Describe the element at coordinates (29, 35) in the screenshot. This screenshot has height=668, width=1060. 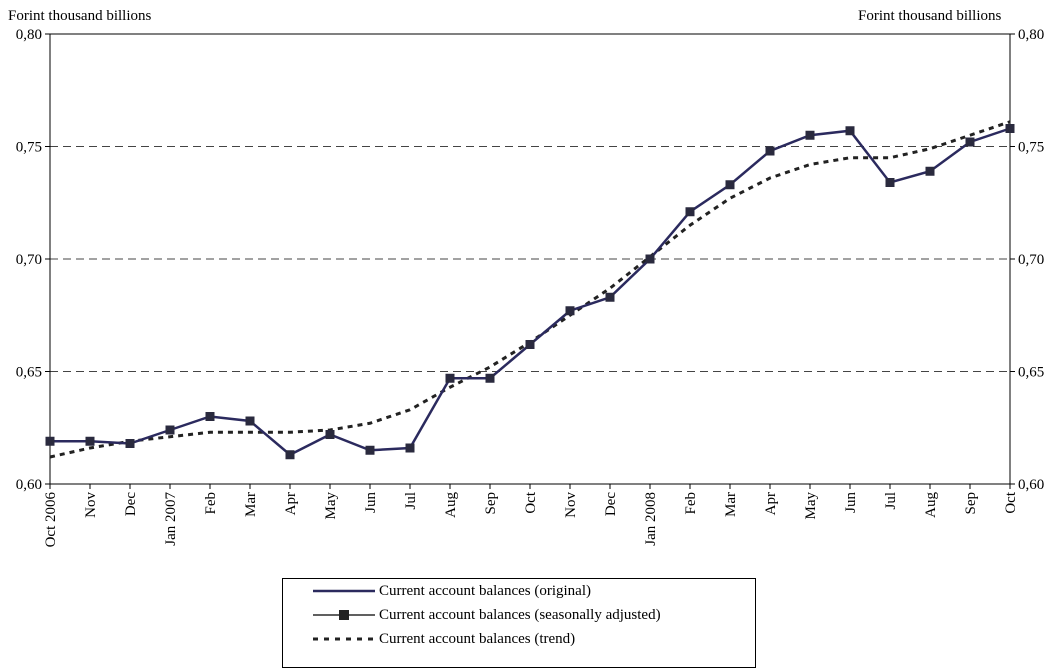
I see `y-tick-label-left: 0,80` at that location.